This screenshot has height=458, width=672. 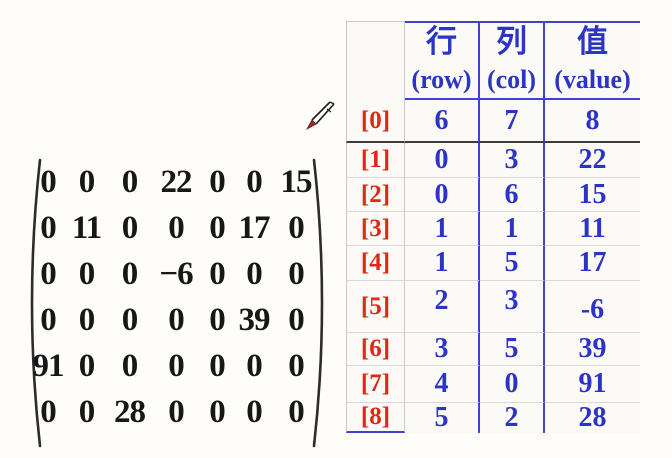 I want to click on value-cell: 15, so click(x=592, y=195).